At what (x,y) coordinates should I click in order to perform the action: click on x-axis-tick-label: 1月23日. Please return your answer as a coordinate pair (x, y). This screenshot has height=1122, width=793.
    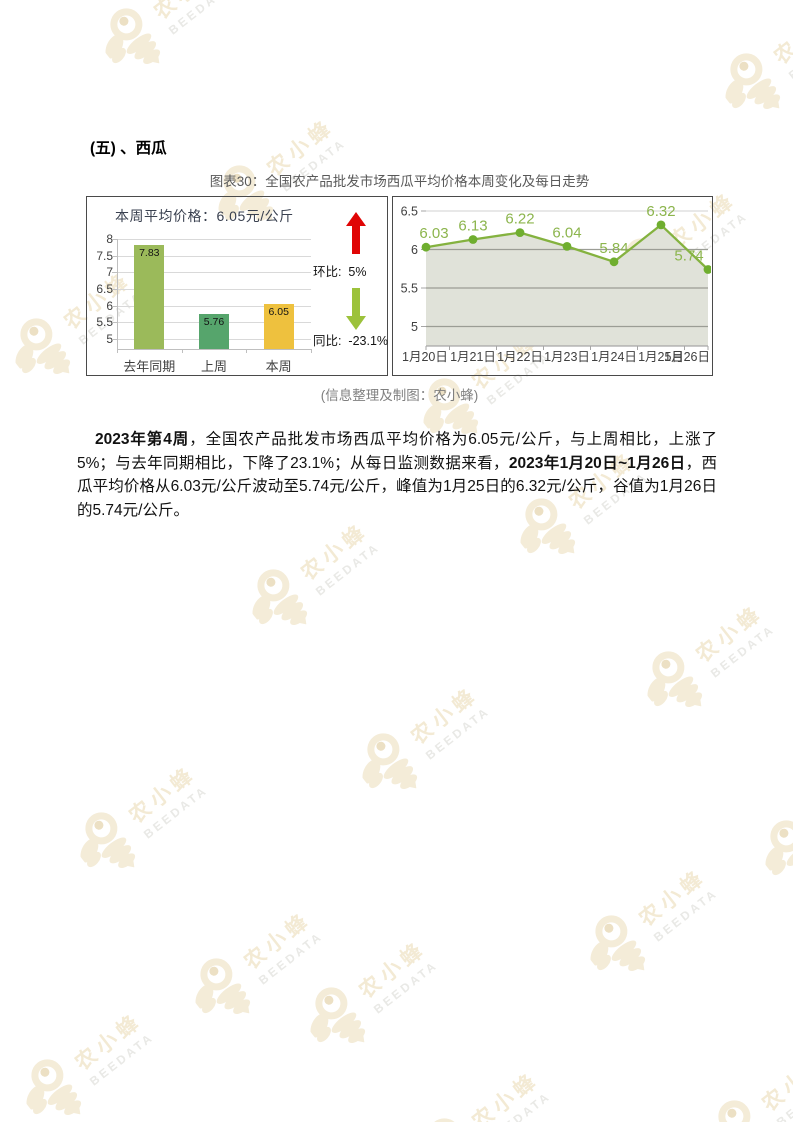
    Looking at the image, I should click on (567, 357).